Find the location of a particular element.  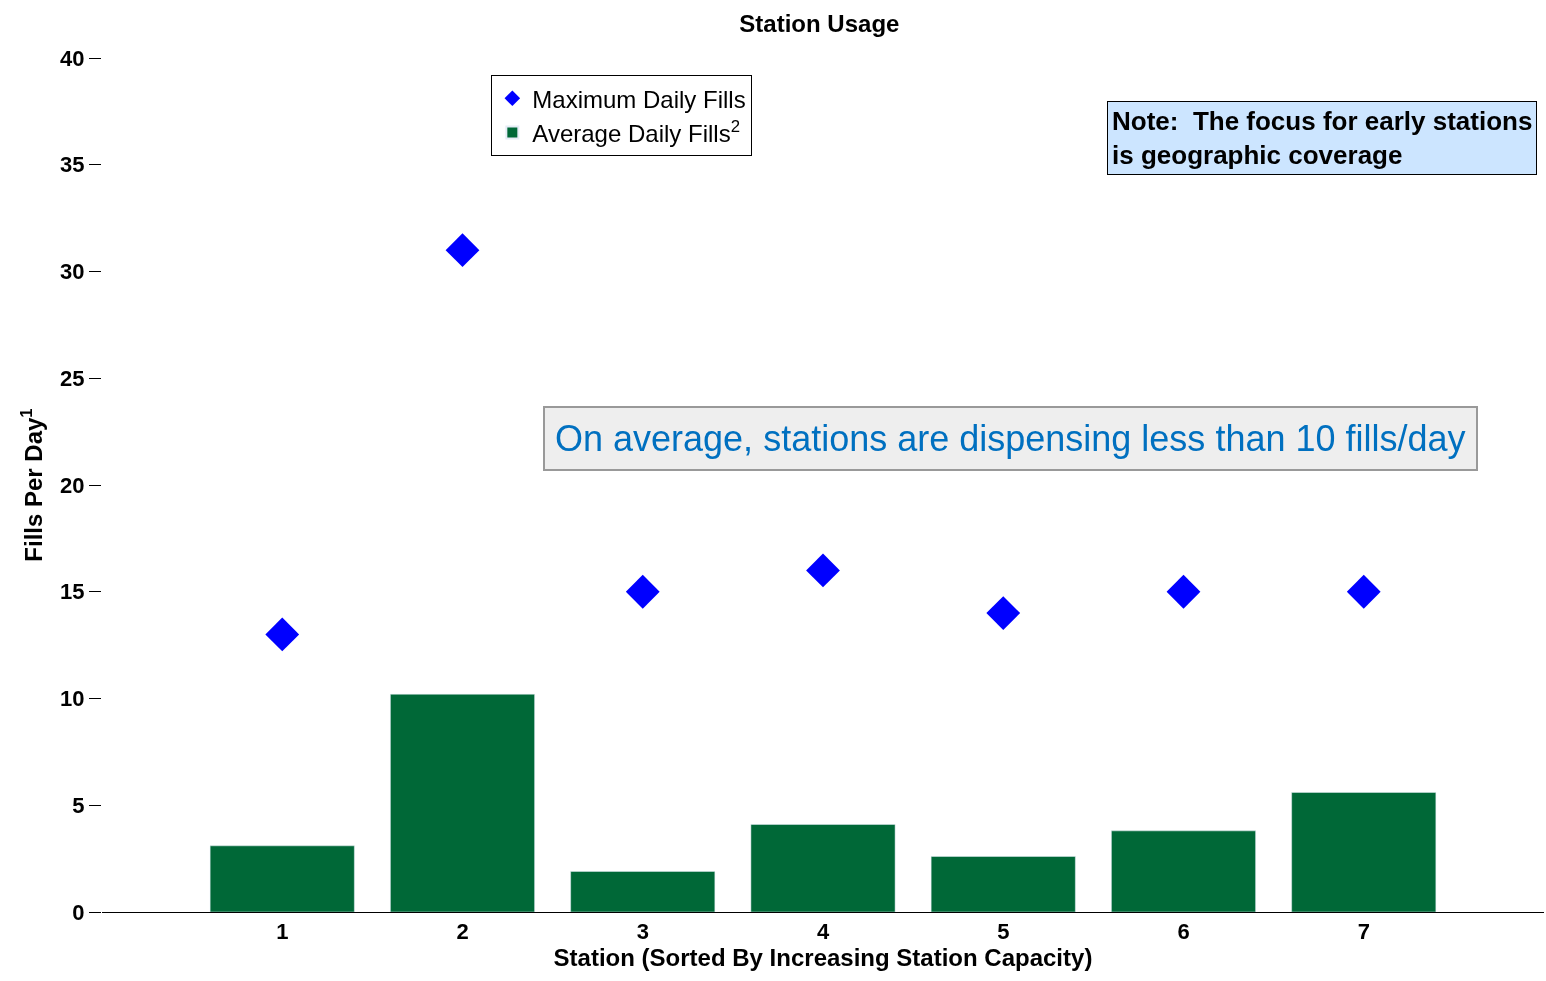

chart-title: Station Usage is located at coordinates (819, 23).